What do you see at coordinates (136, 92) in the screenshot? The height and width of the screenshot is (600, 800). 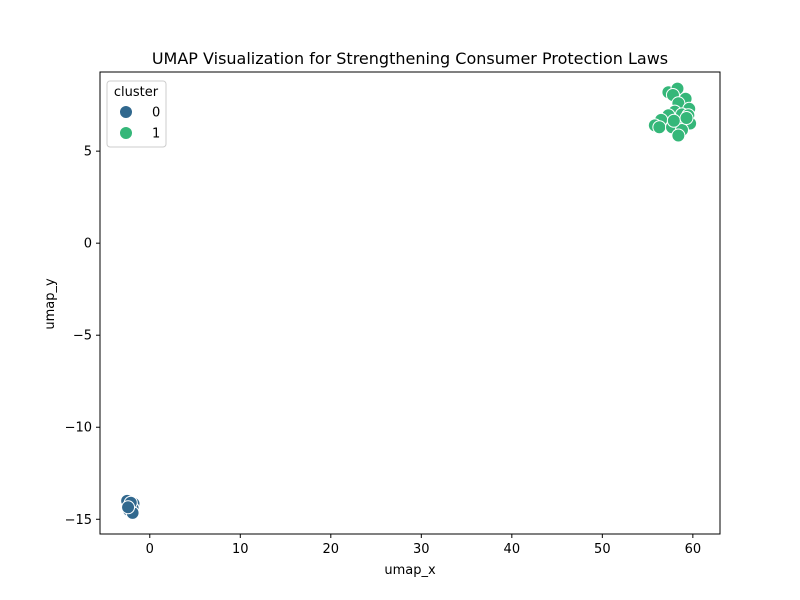 I see `legend-title: cluster` at bounding box center [136, 92].